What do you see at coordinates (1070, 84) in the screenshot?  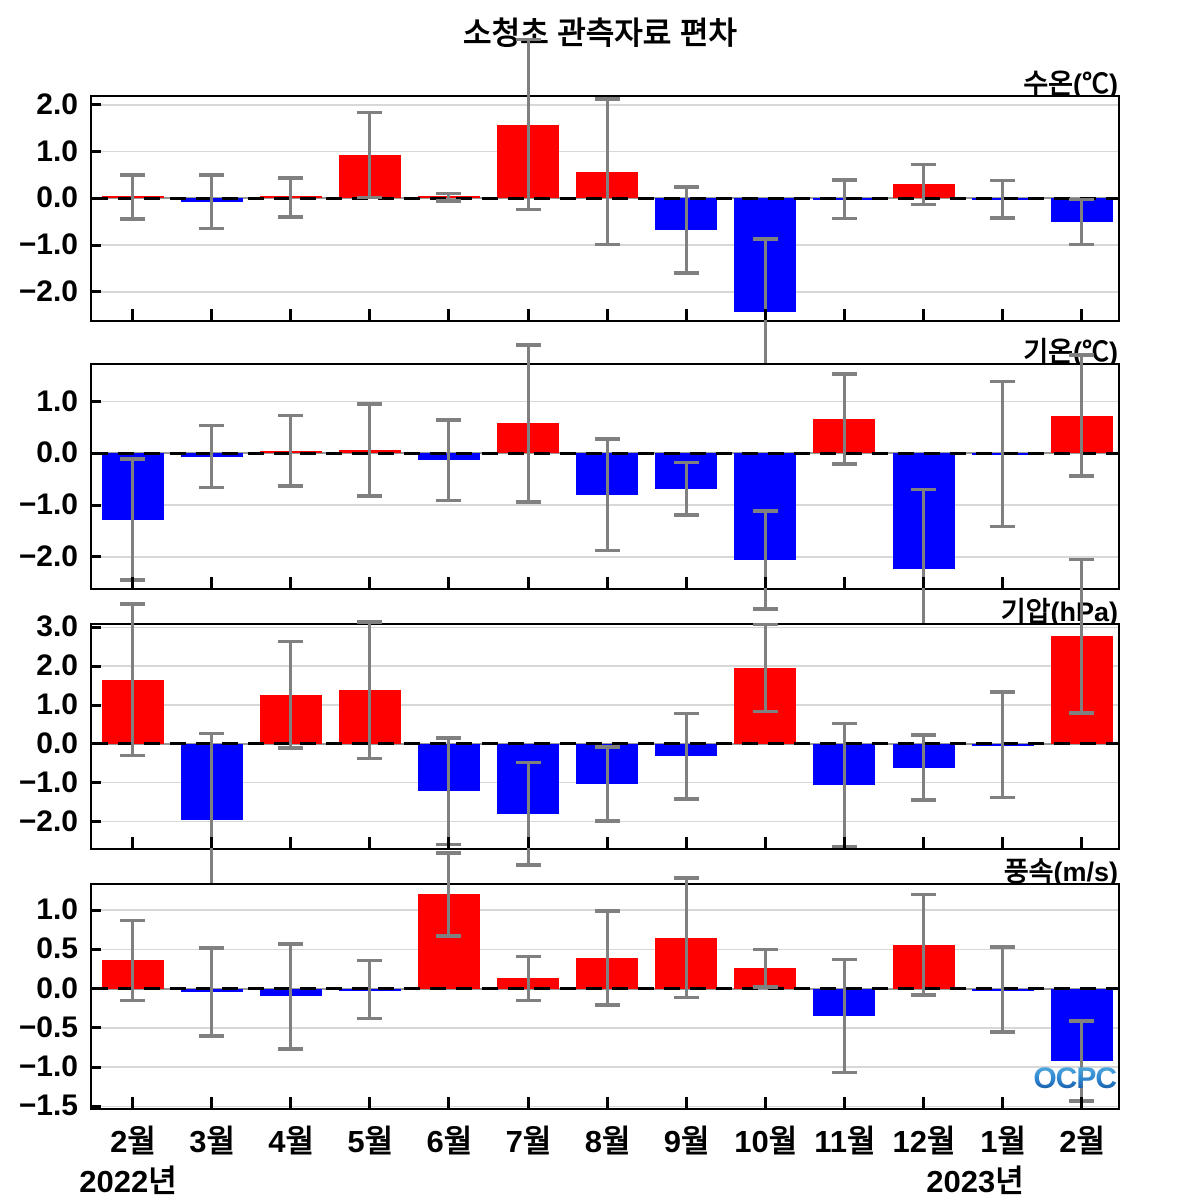 I see `panel-label-water-temp: 수온(℃)` at bounding box center [1070, 84].